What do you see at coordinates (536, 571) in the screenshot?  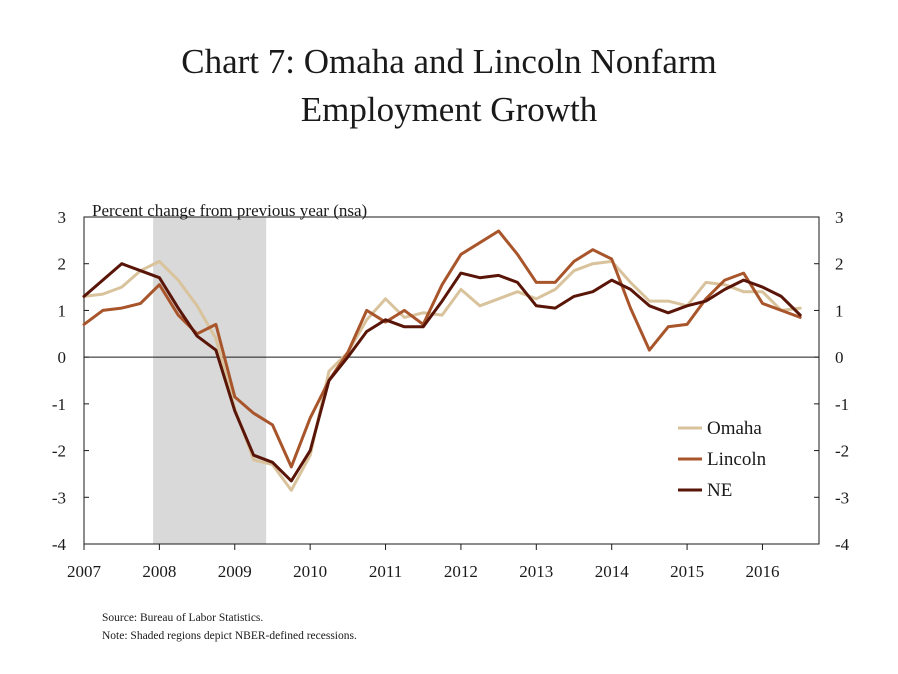 I see `x-tick-label: 2013` at bounding box center [536, 571].